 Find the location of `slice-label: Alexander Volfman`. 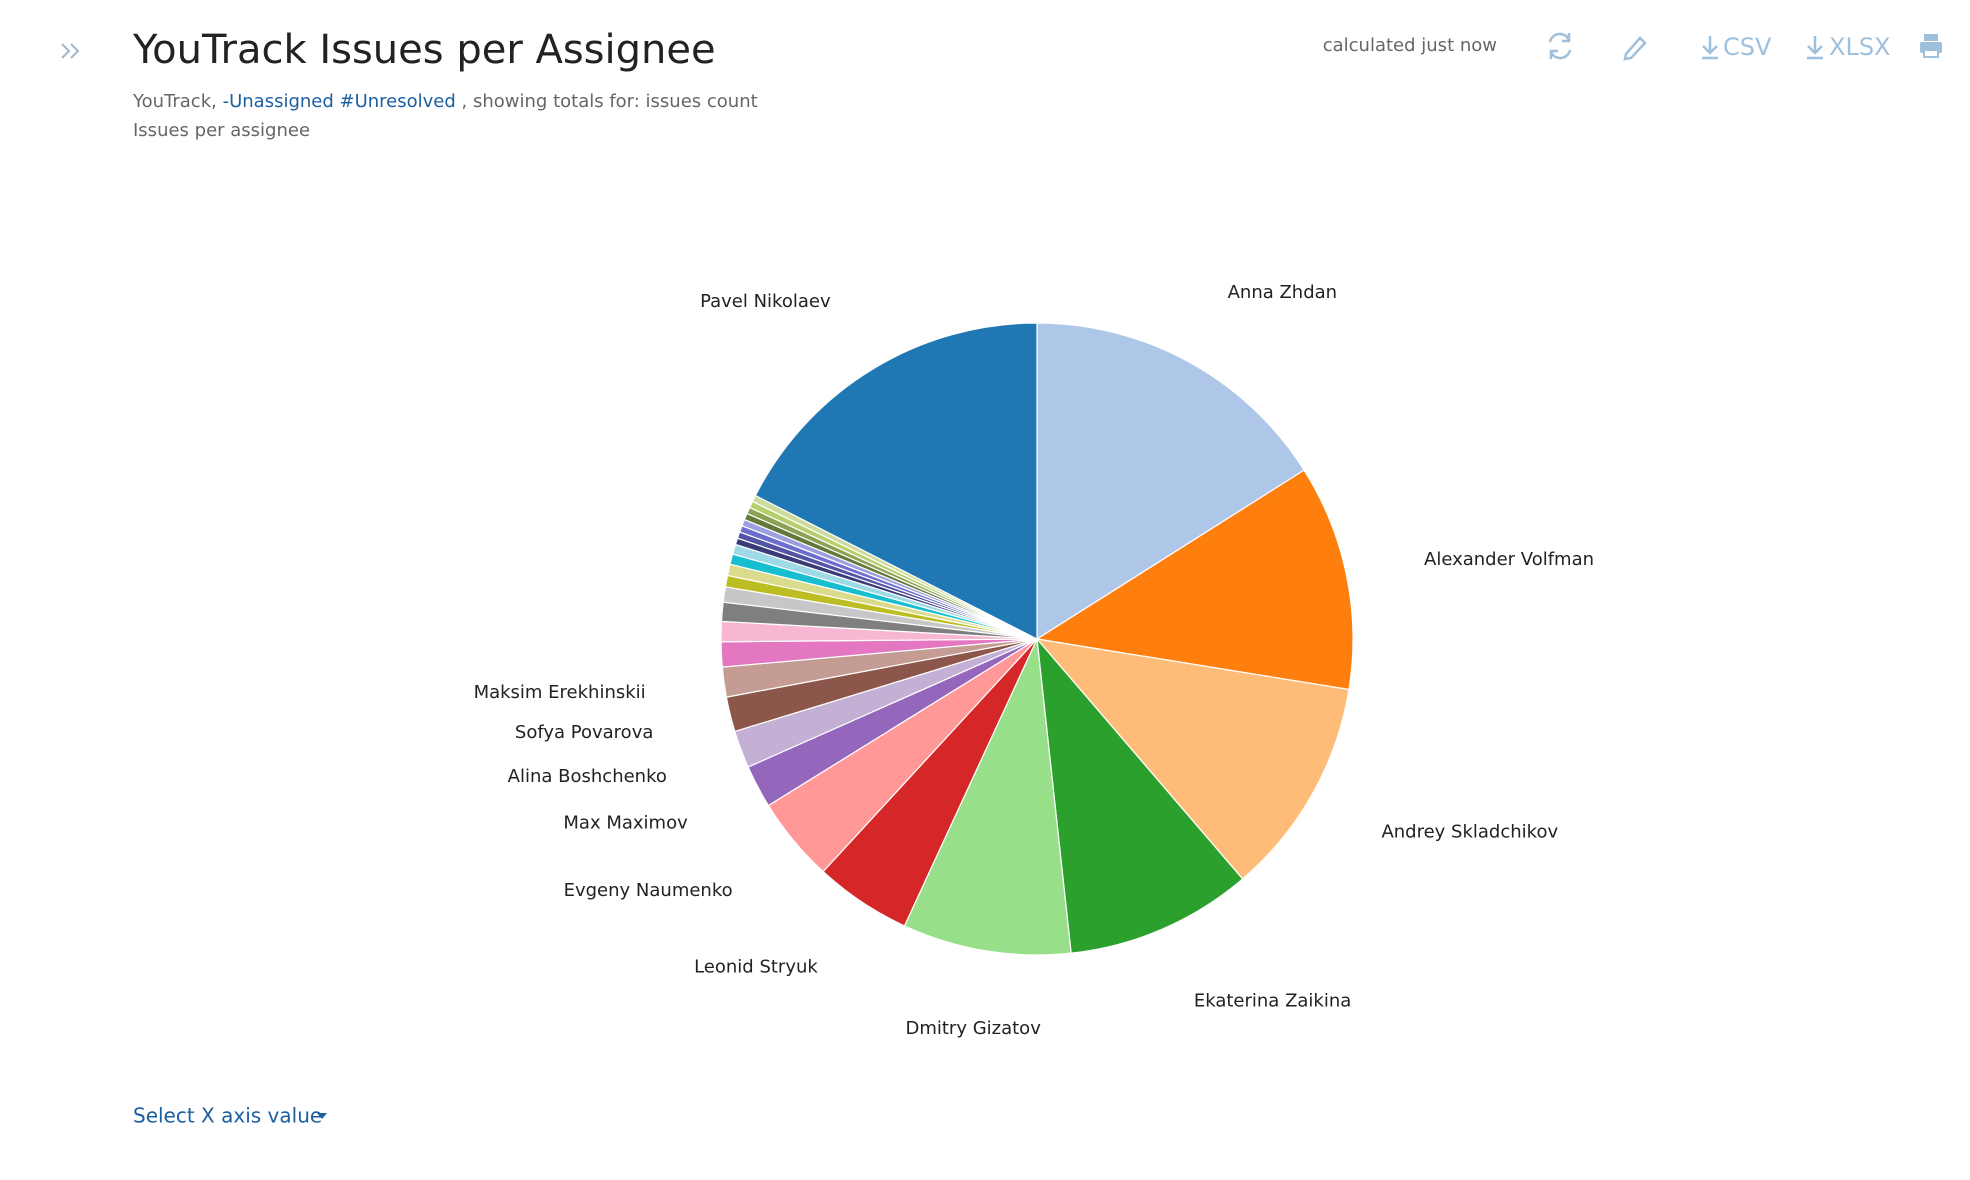

slice-label: Alexander Volfman is located at coordinates (1509, 559).